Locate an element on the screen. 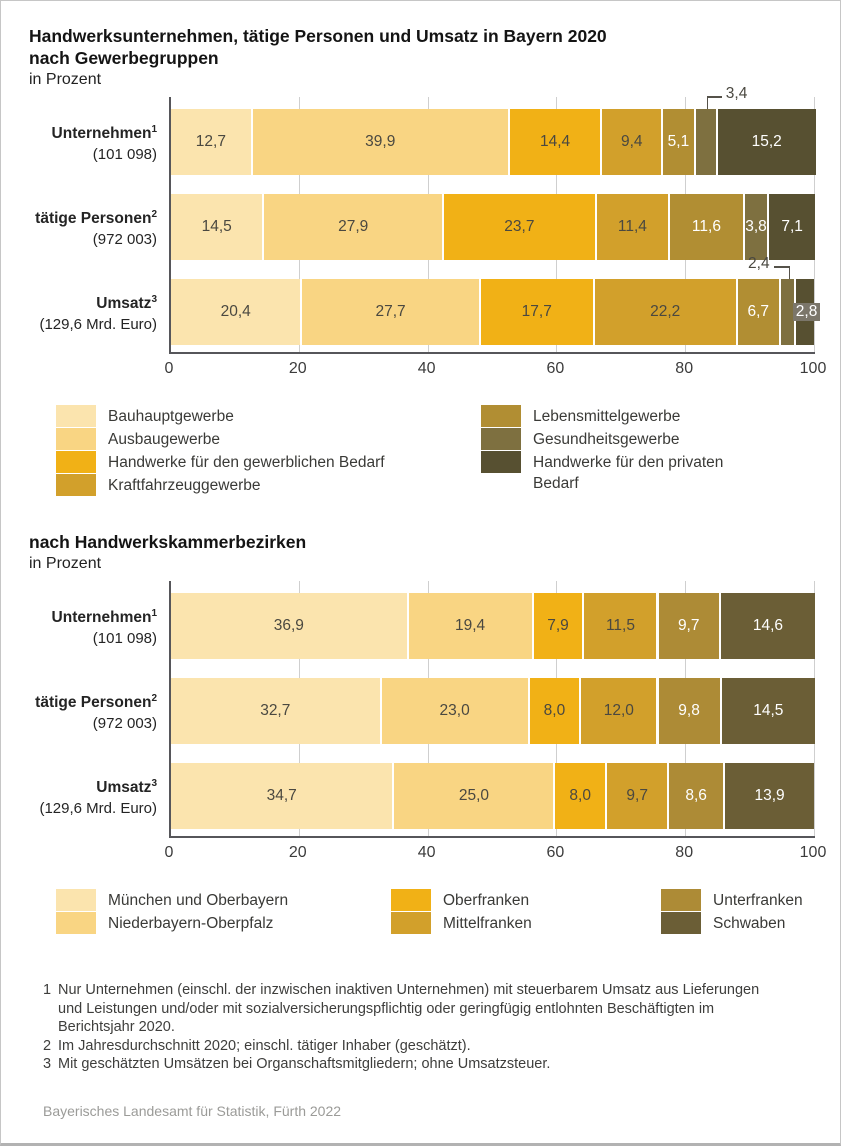 The height and width of the screenshot is (1146, 841). bar-segment: 14,5 is located at coordinates (218, 227).